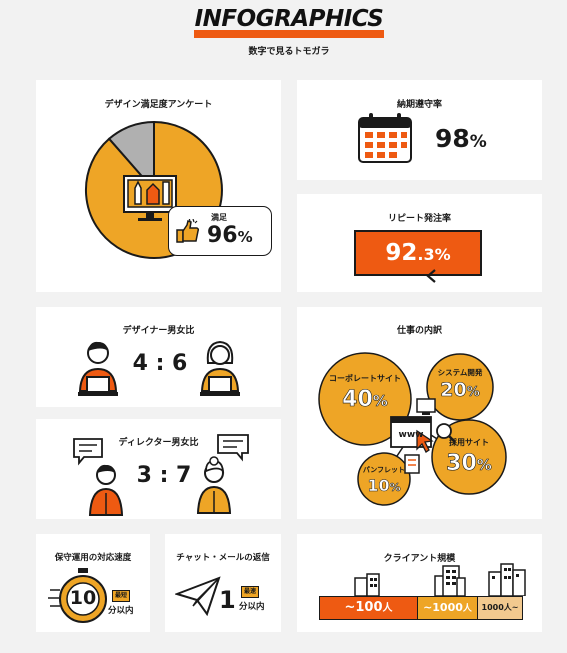 Image resolution: width=567 pixels, height=653 pixels. I want to click on system-number: 20, so click(453, 390).